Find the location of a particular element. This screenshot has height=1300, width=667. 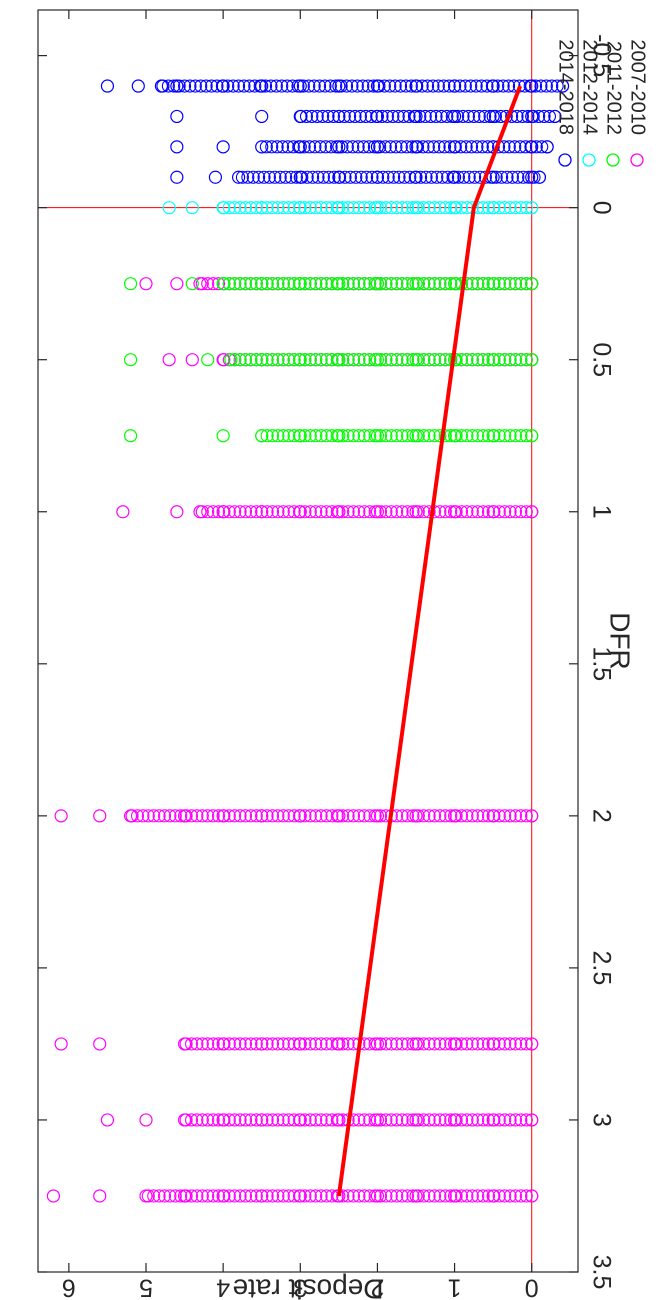

legend-item-2014-2018: 2014-2018 is located at coordinates (566, 103).